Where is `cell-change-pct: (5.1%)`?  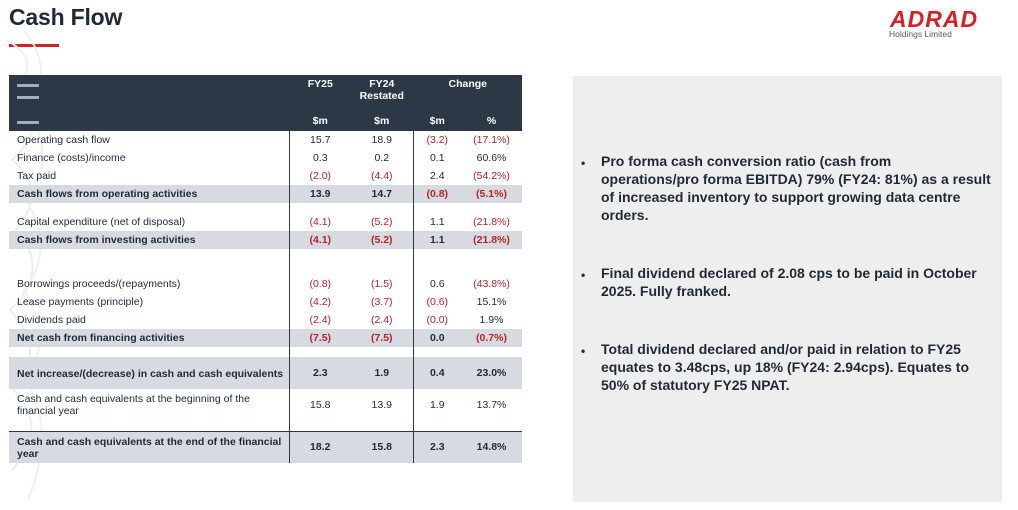
cell-change-pct: (5.1%) is located at coordinates (492, 194).